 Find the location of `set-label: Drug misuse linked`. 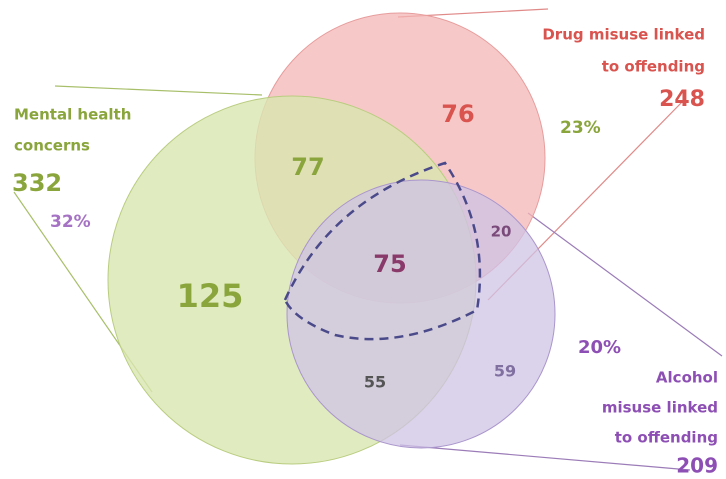

set-label: Drug misuse linked is located at coordinates (623, 35).